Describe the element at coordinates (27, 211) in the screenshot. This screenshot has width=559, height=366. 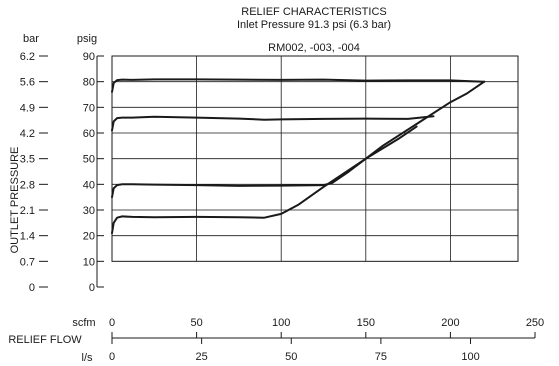
I see `bar-tick-label: 2.1` at that location.